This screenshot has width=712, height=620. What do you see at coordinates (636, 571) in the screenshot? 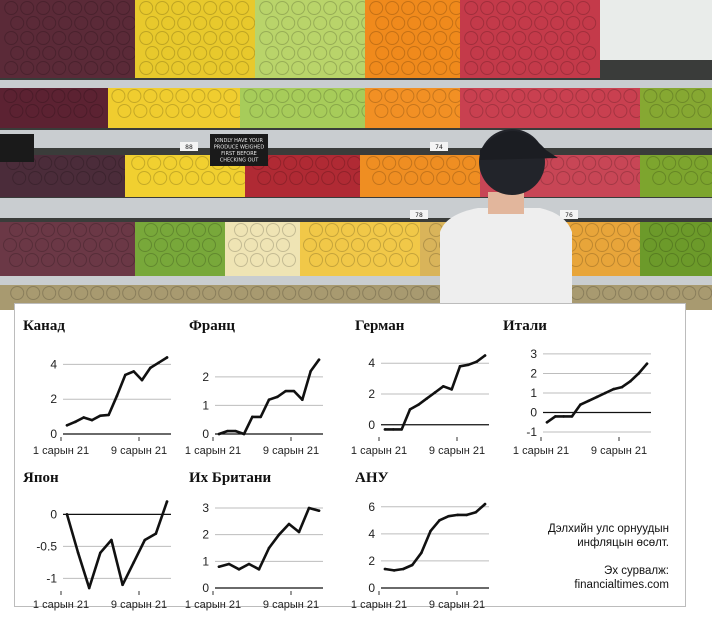
I see `source-line-1: Эх сурвалж:` at bounding box center [636, 571].